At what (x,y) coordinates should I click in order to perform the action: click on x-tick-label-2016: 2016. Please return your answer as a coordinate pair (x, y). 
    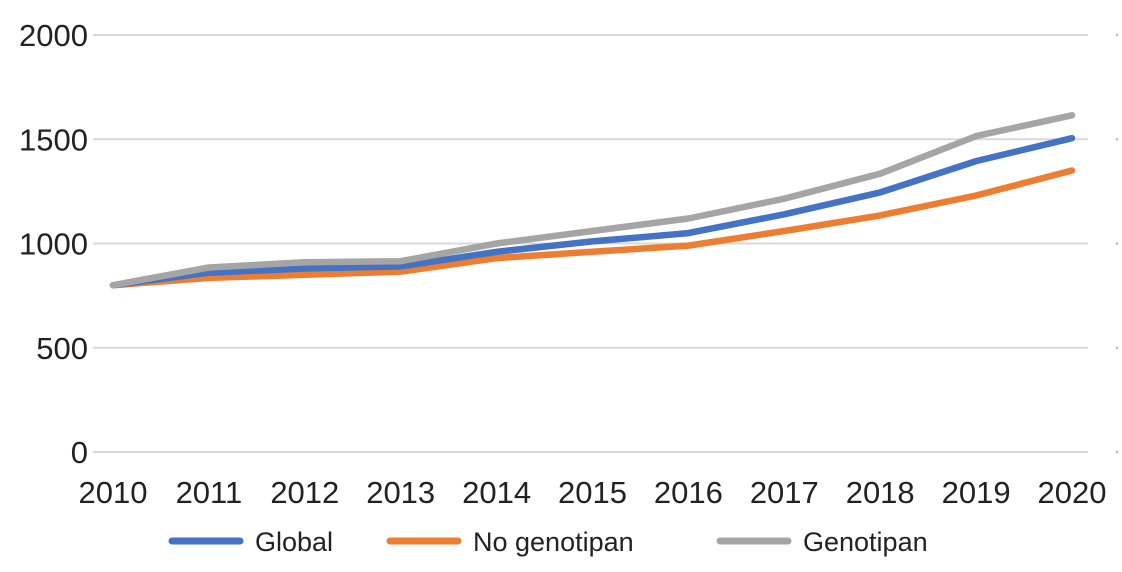
    Looking at the image, I should click on (688, 492).